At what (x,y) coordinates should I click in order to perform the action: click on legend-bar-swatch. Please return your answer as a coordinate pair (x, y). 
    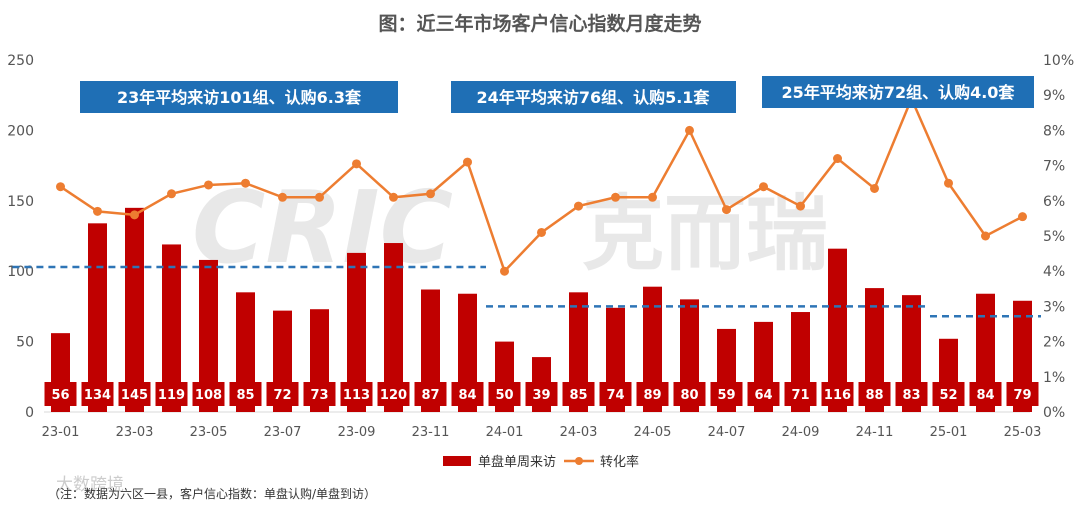
    Looking at the image, I should click on (457, 461).